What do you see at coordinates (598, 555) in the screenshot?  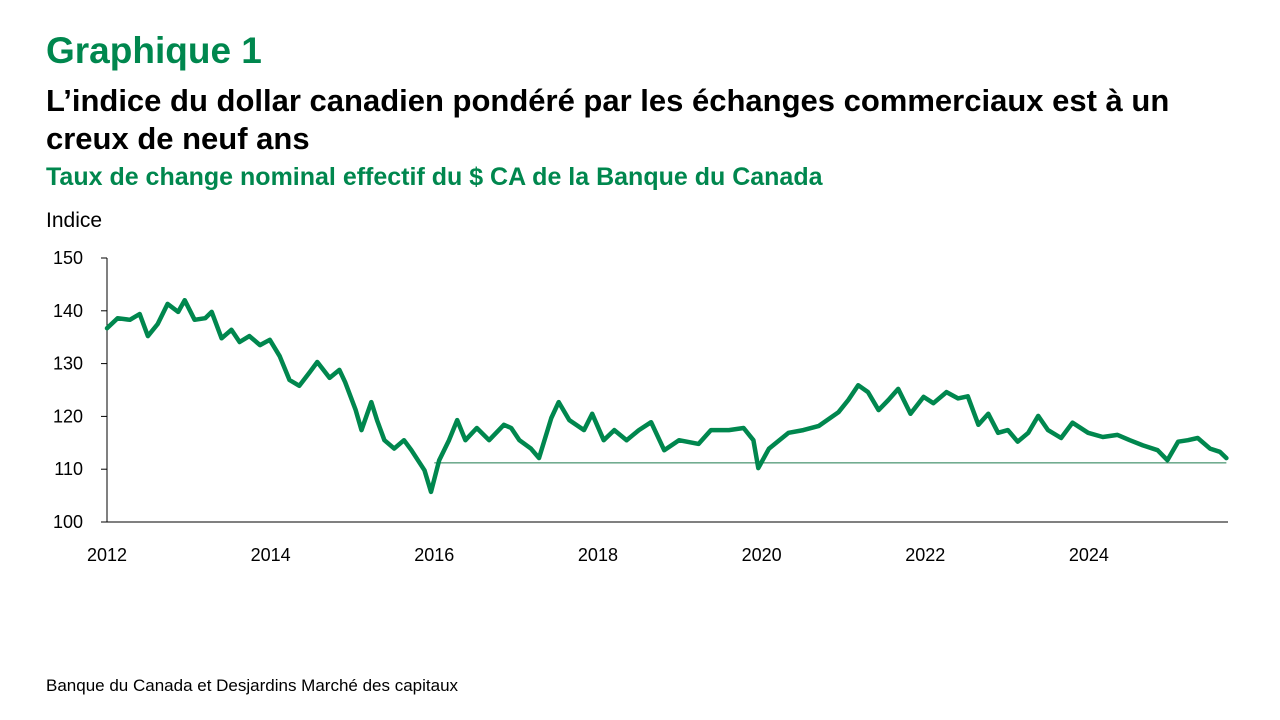 I see `x-tick-label: 2018` at bounding box center [598, 555].